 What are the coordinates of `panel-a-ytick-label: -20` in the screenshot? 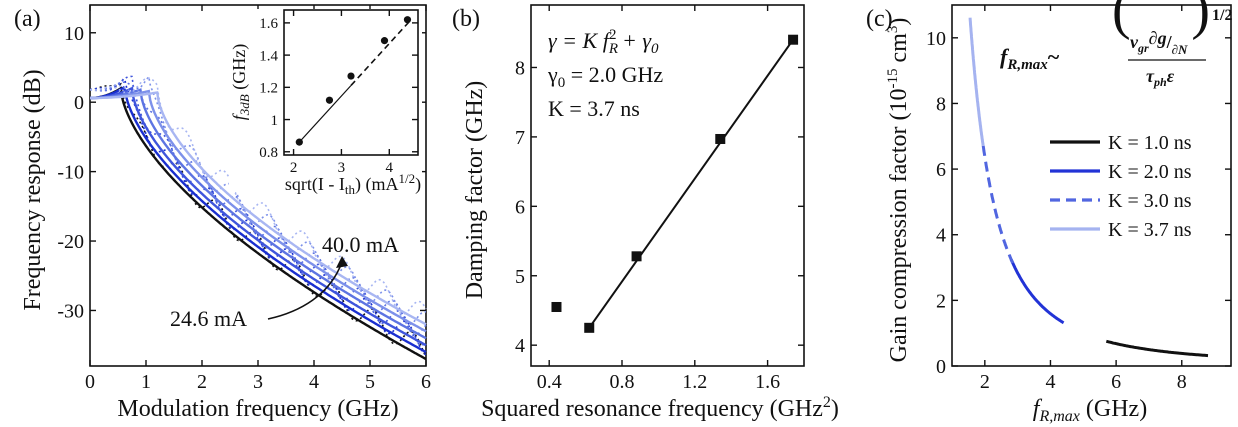 It's located at (70, 242).